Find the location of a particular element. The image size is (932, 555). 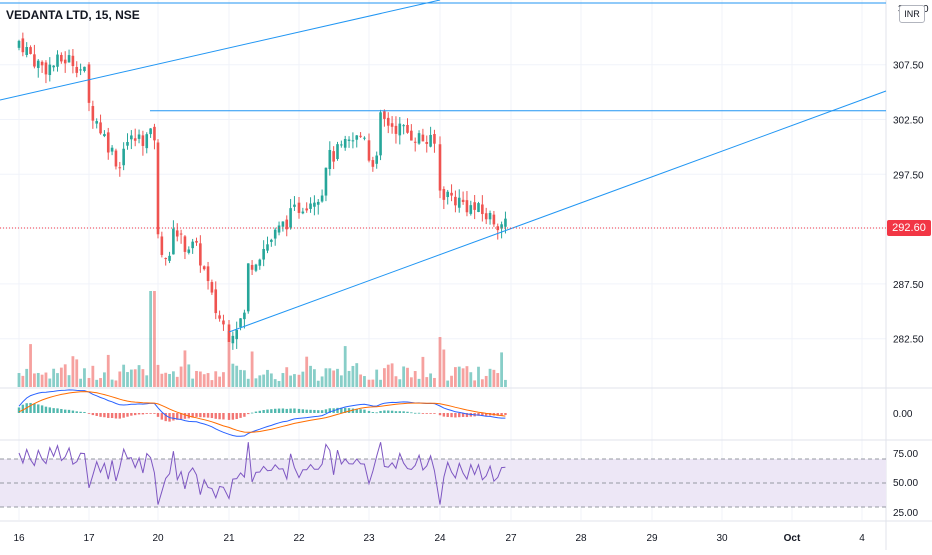

price-axis-label: 302.50 is located at coordinates (908, 120).